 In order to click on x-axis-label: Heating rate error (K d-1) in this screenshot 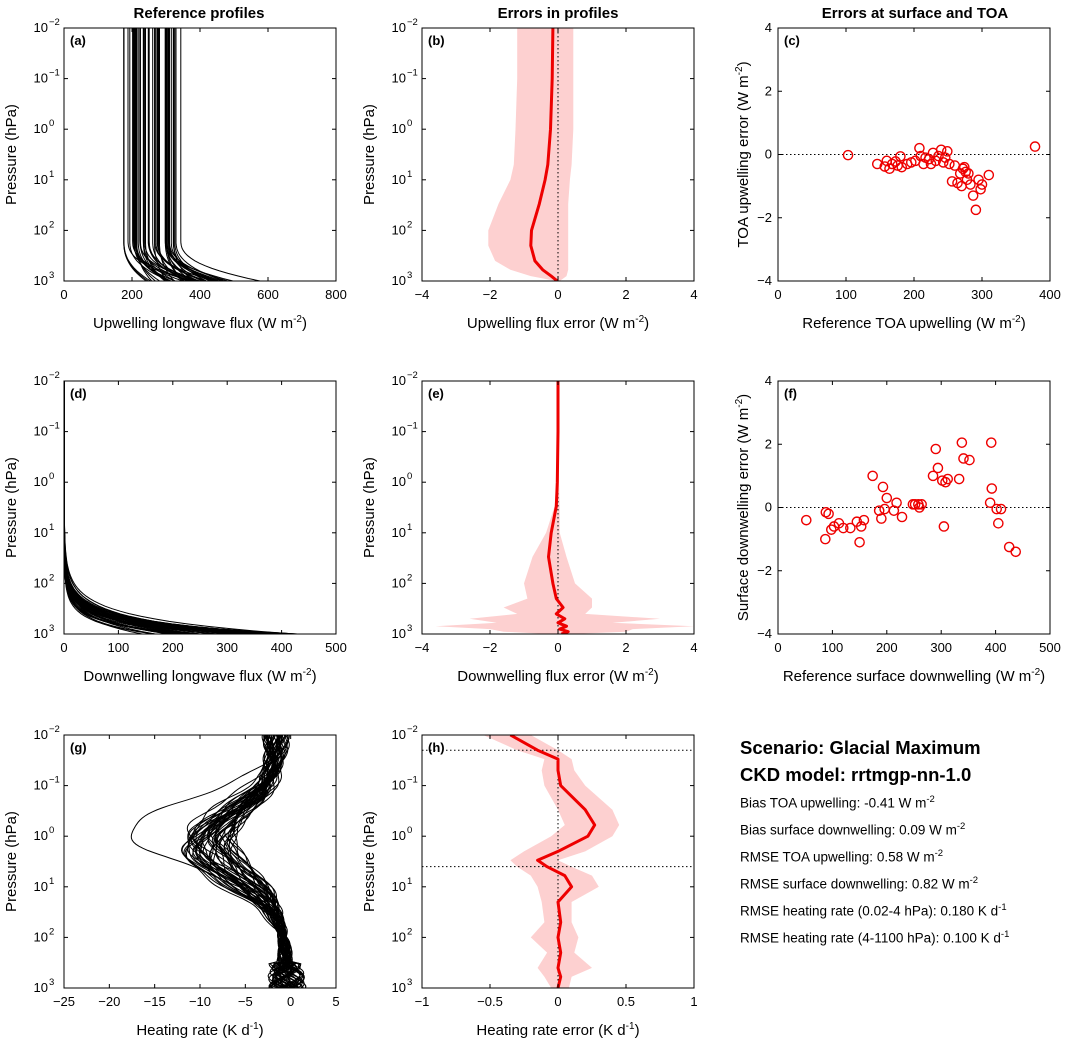, I will do `click(557, 1030)`.